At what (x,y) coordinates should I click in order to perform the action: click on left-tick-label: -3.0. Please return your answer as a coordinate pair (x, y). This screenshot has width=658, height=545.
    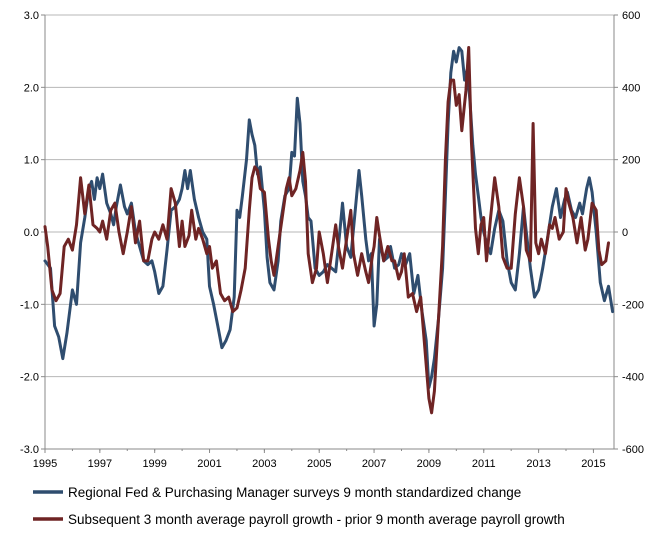
    Looking at the image, I should click on (29, 450).